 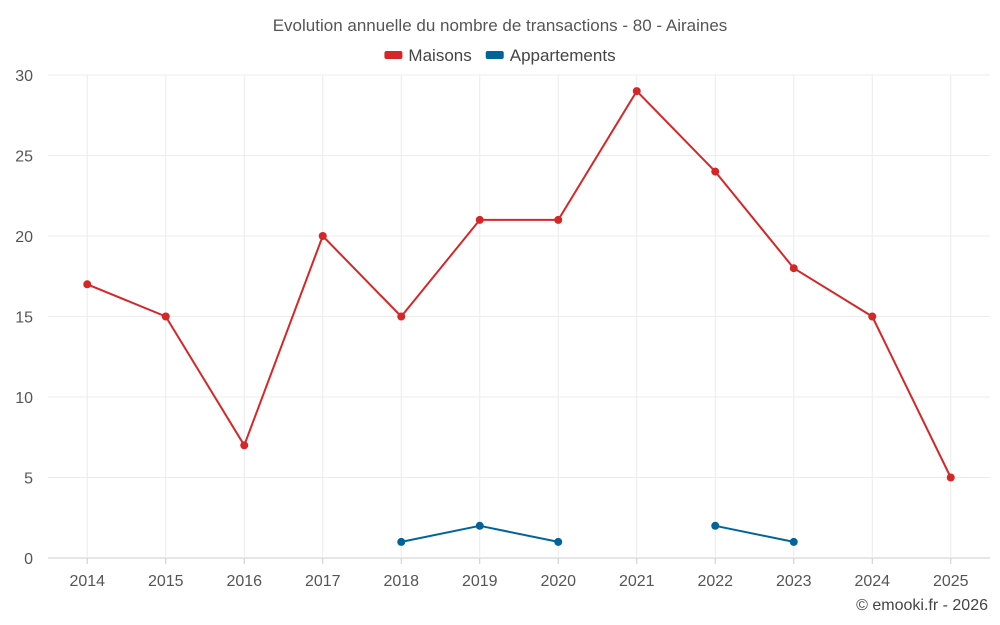 I want to click on legend-label: Appartements, so click(x=563, y=55).